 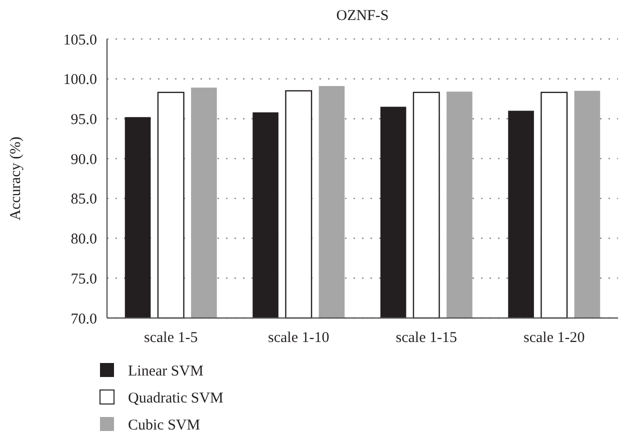 What do you see at coordinates (362, 16) in the screenshot?
I see `chart-title: OZNF-S` at bounding box center [362, 16].